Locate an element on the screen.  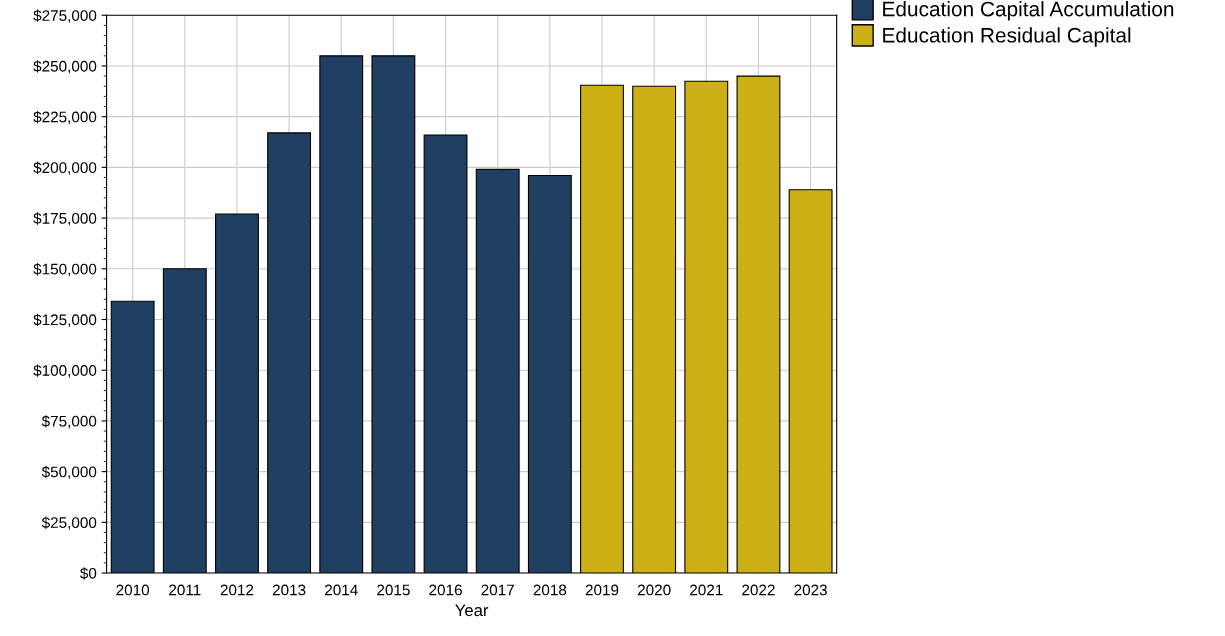
x-tick-label: 2014 is located at coordinates (341, 590).